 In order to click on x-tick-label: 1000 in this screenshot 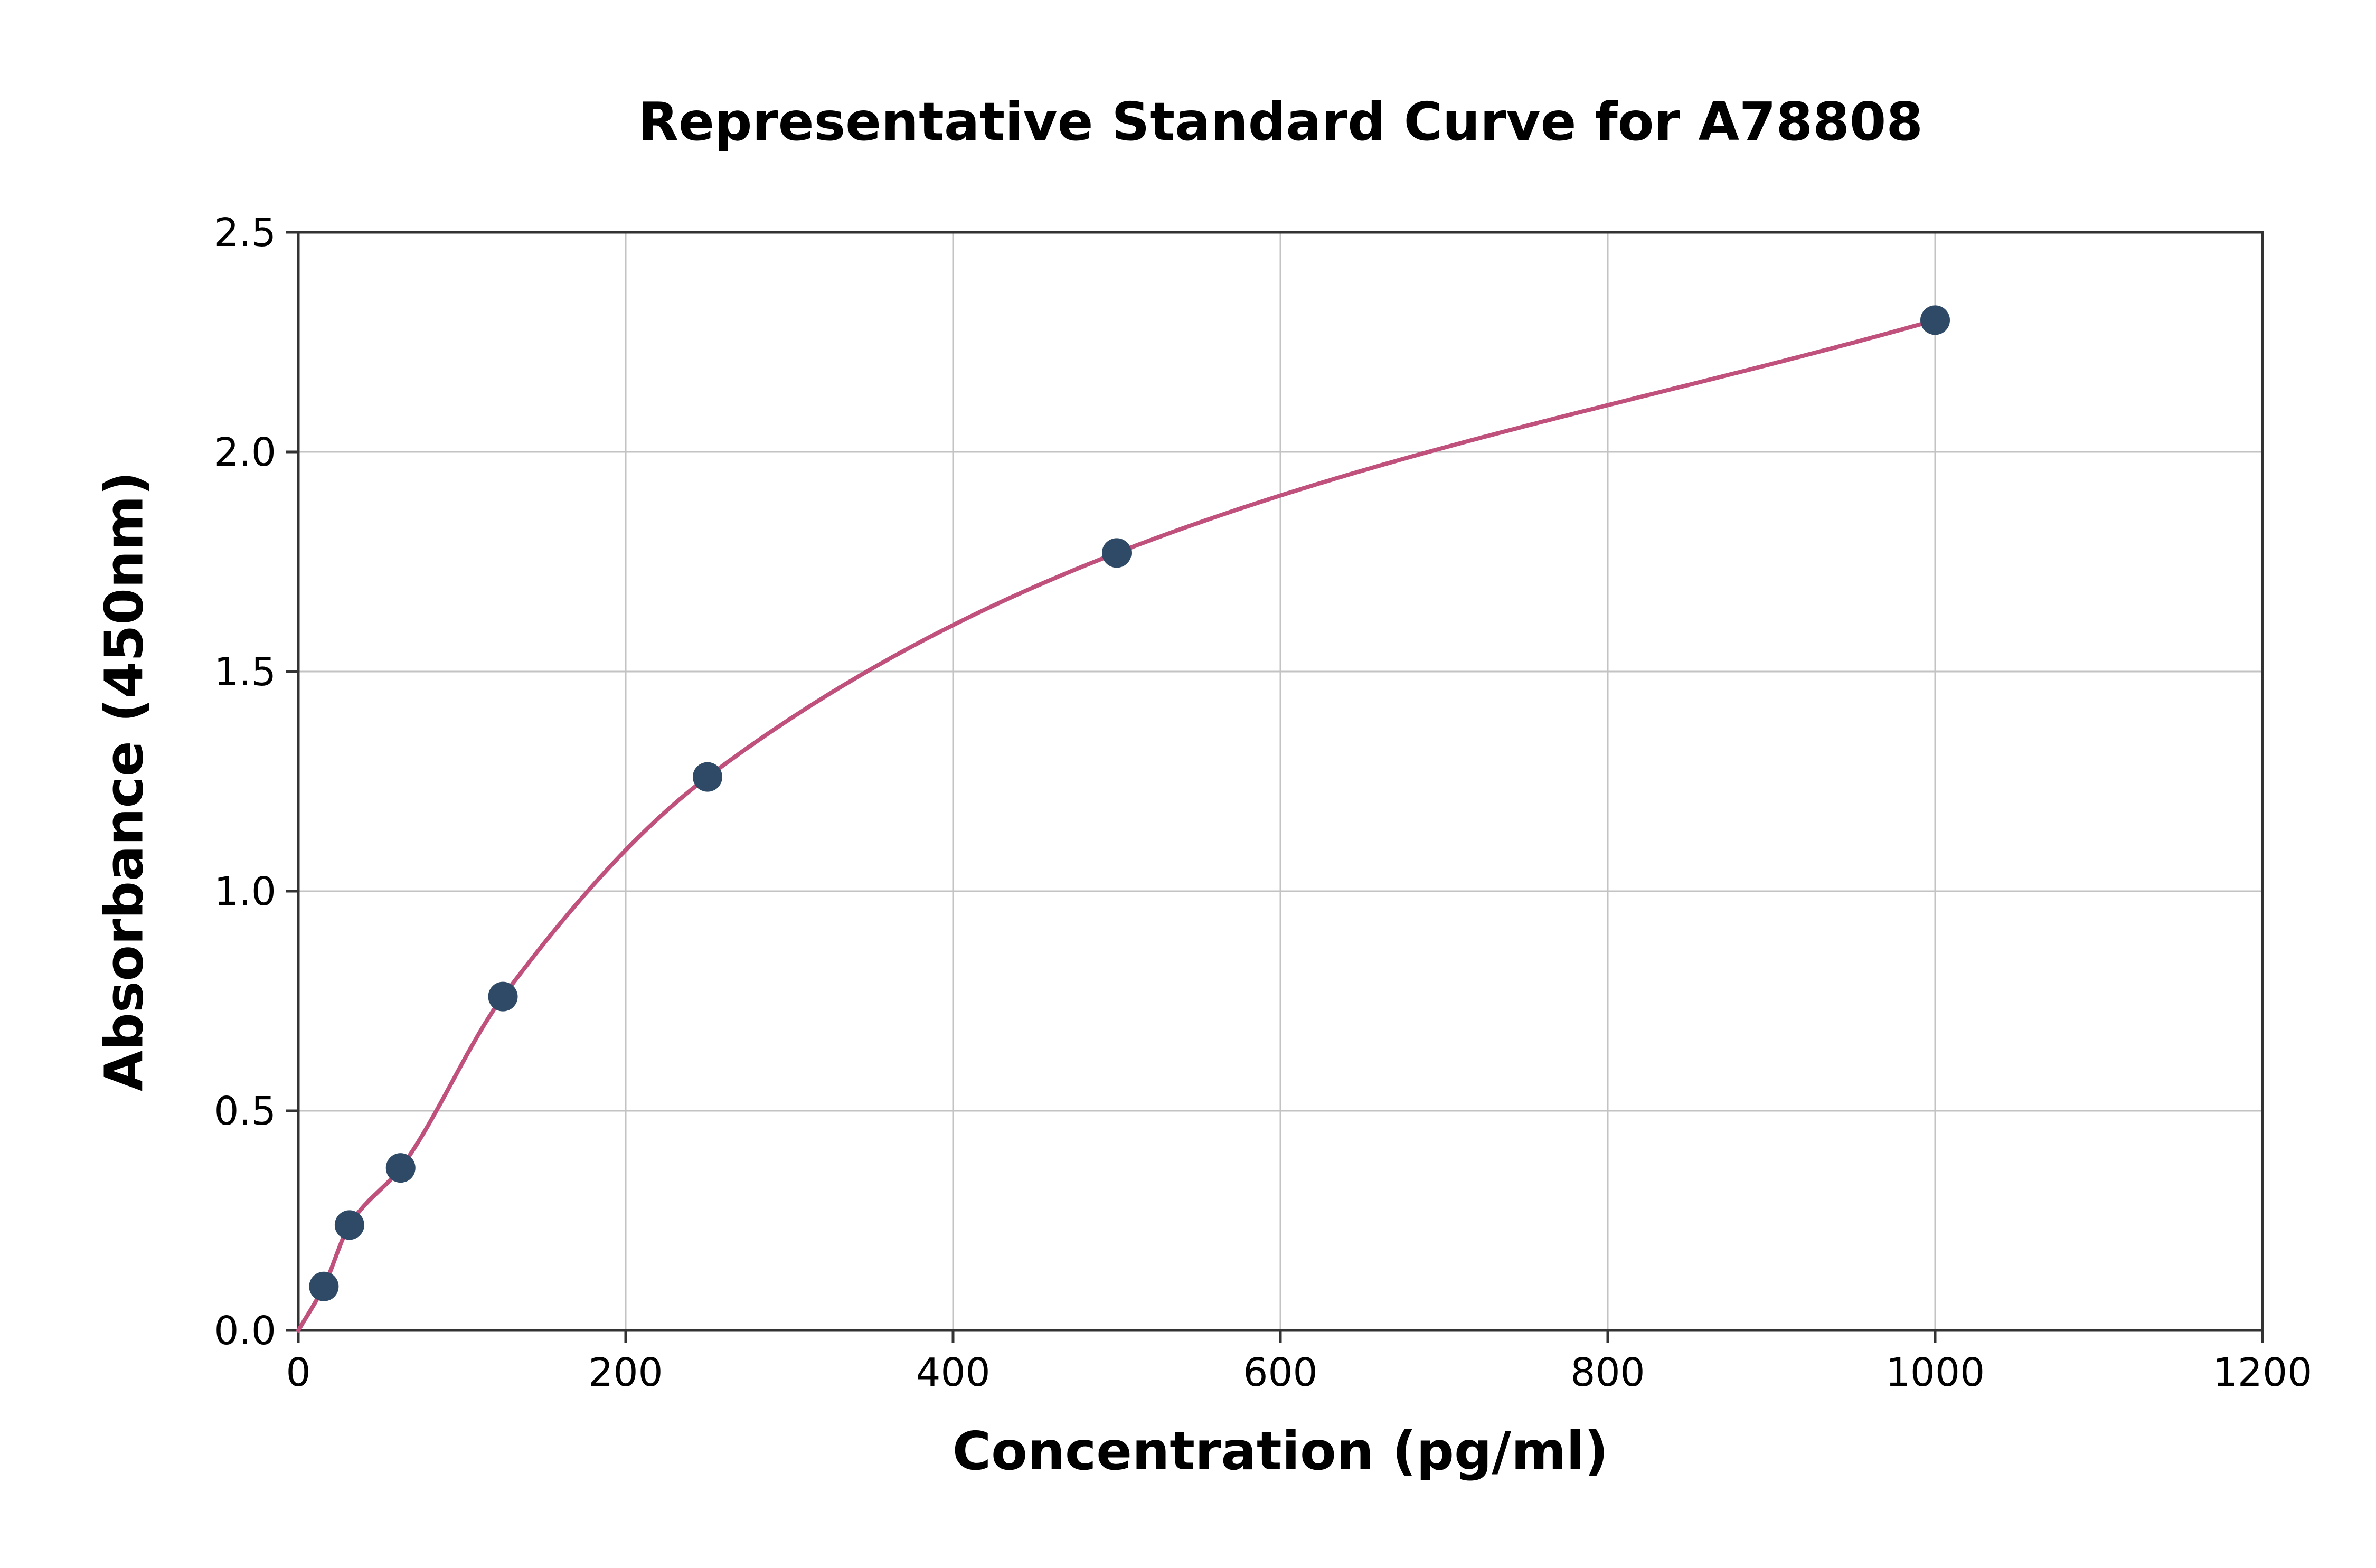, I will do `click(1935, 1372)`.